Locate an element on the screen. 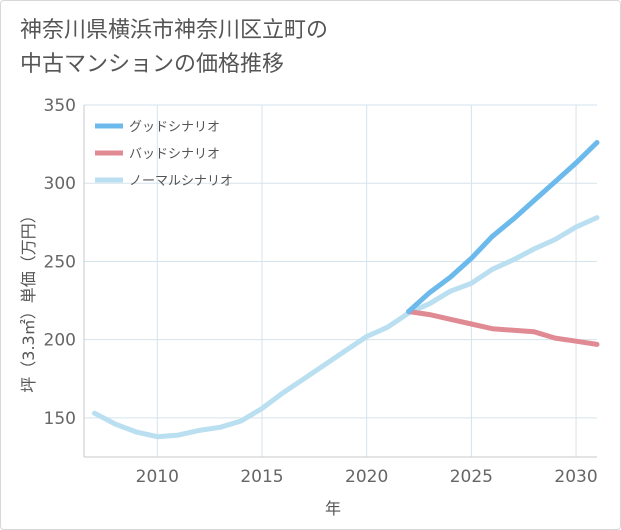 The width and height of the screenshot is (621, 530). x-tick-label: 2025 is located at coordinates (471, 477).